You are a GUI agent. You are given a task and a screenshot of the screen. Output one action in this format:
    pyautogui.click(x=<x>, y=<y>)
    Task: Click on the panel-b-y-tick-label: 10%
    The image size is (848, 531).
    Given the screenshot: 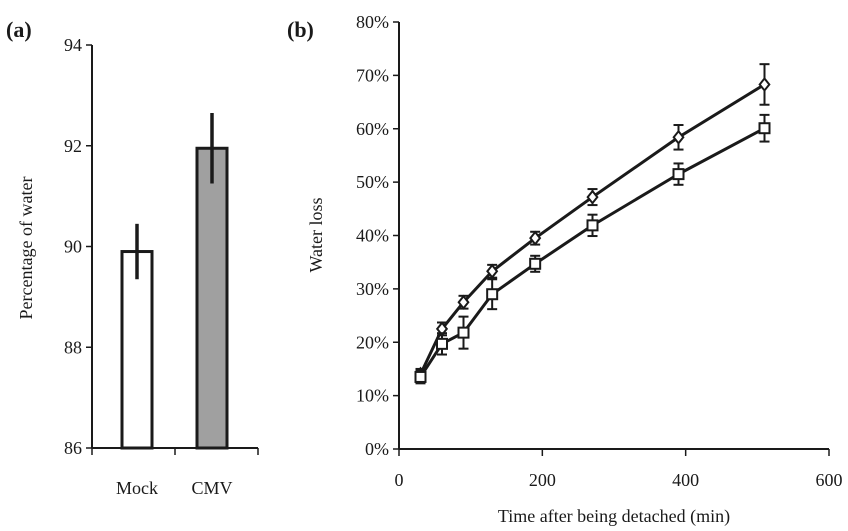 What is the action you would take?
    pyautogui.click(x=372, y=396)
    